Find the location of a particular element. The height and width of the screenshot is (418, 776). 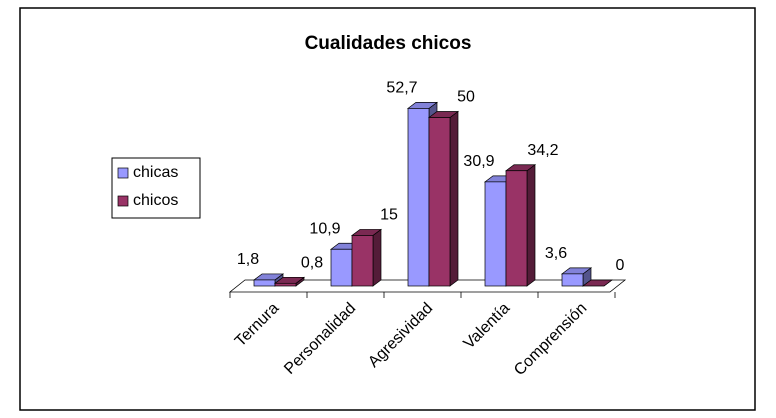

legend-label: chicos is located at coordinates (155, 200).